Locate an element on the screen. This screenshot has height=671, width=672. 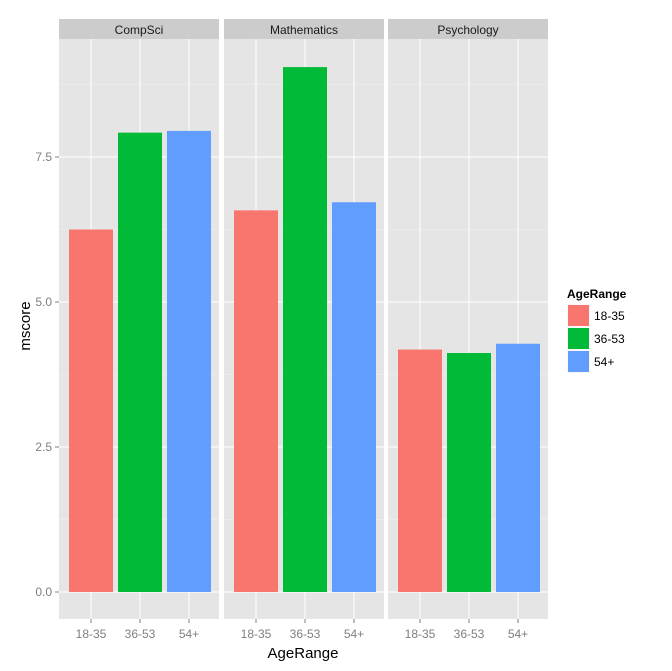
legend-label: 36-53 is located at coordinates (609, 339).